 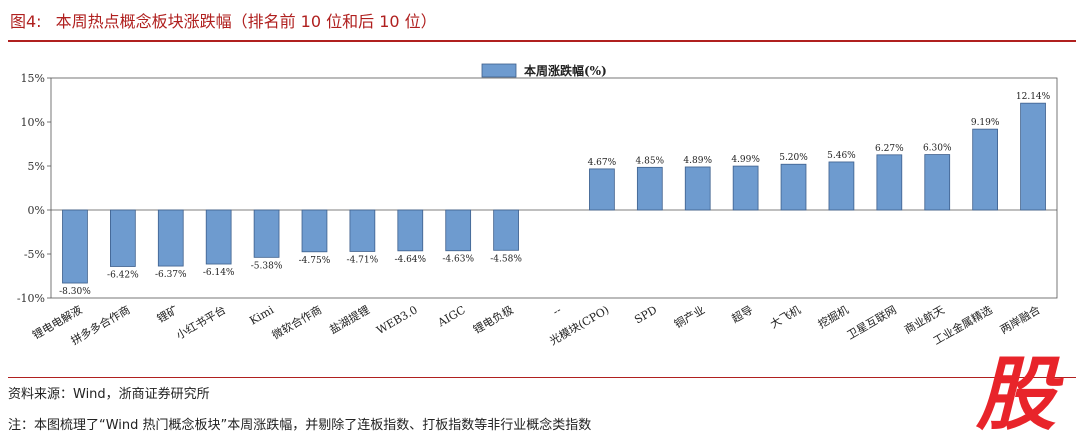 I want to click on y-tick-label: -5%, so click(x=34, y=254).